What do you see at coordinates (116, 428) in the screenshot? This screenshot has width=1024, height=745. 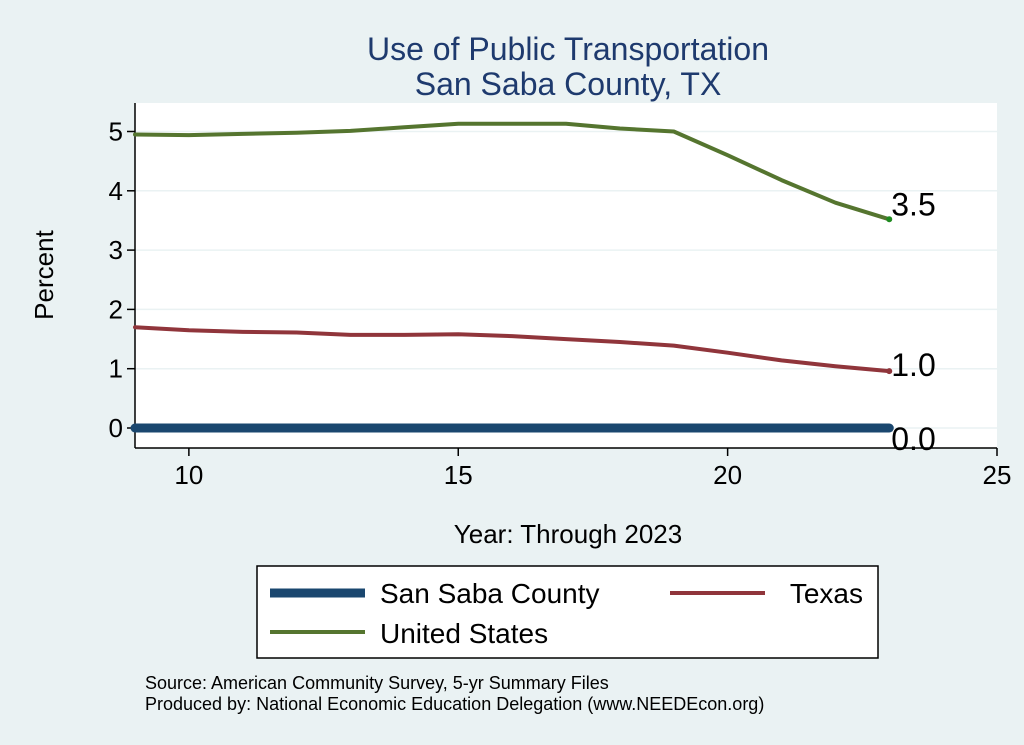 I see `y-tick-label-0: 0` at bounding box center [116, 428].